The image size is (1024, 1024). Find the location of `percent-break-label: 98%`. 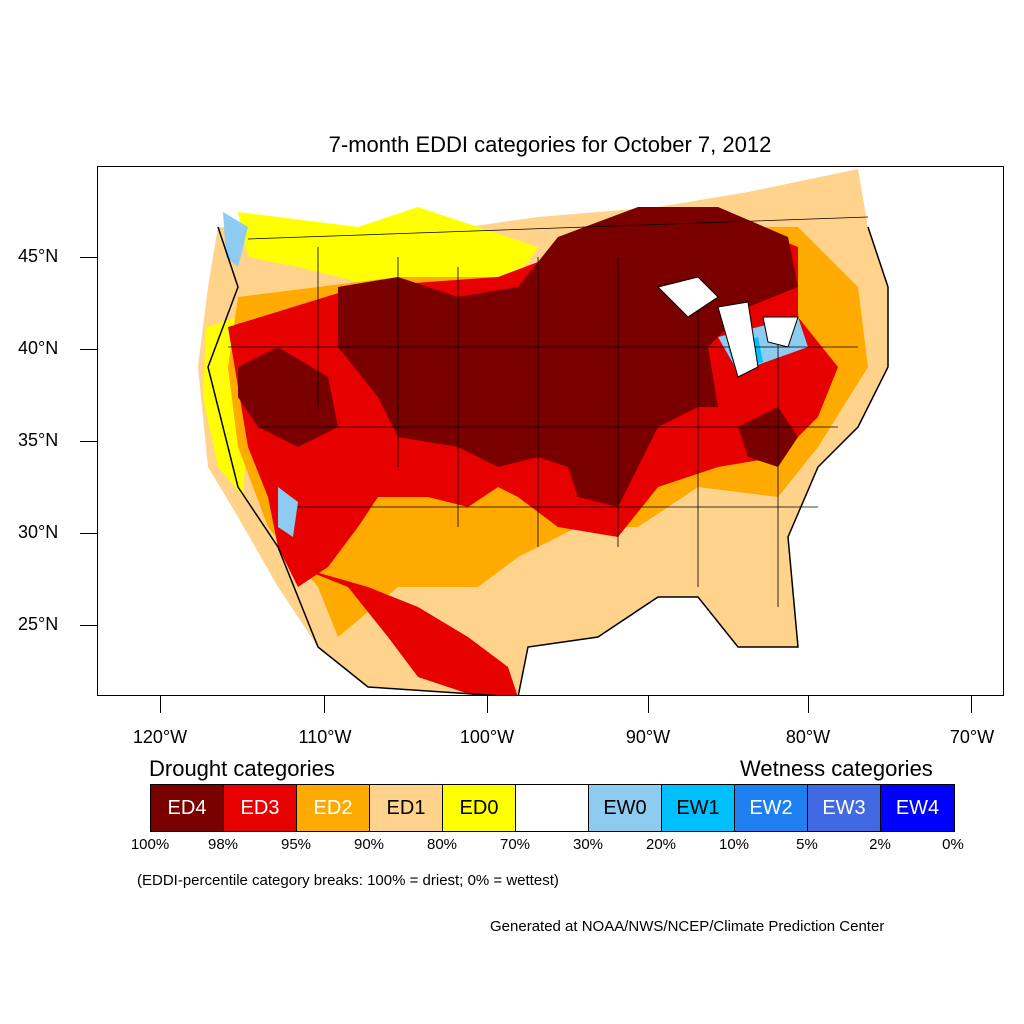

percent-break-label: 98% is located at coordinates (223, 844).